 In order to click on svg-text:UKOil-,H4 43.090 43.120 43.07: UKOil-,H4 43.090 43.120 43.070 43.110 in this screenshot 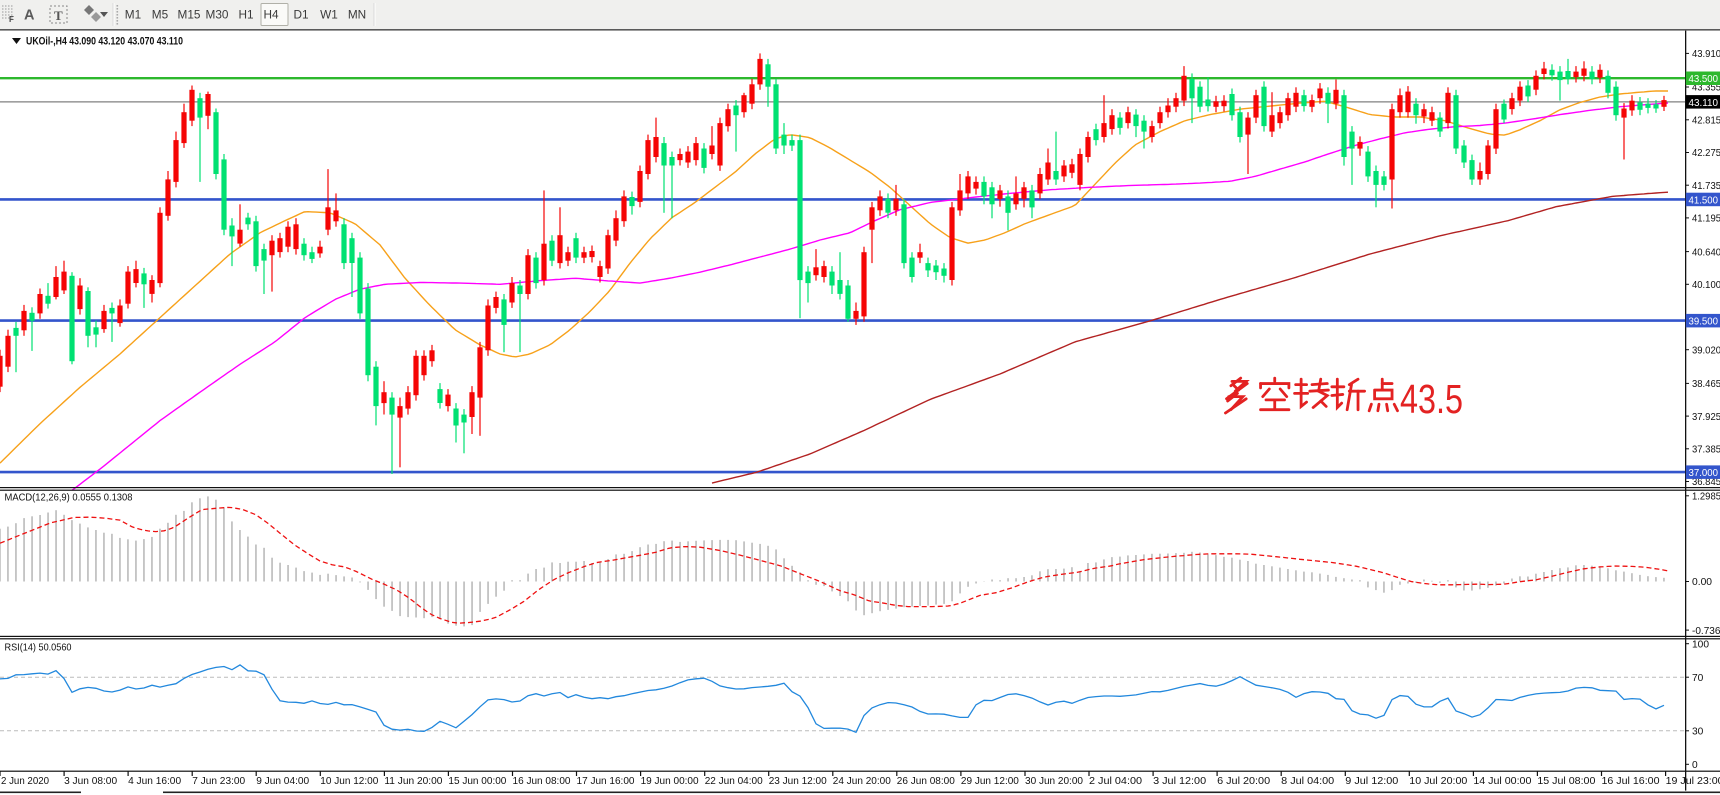, I will do `click(104, 42)`.